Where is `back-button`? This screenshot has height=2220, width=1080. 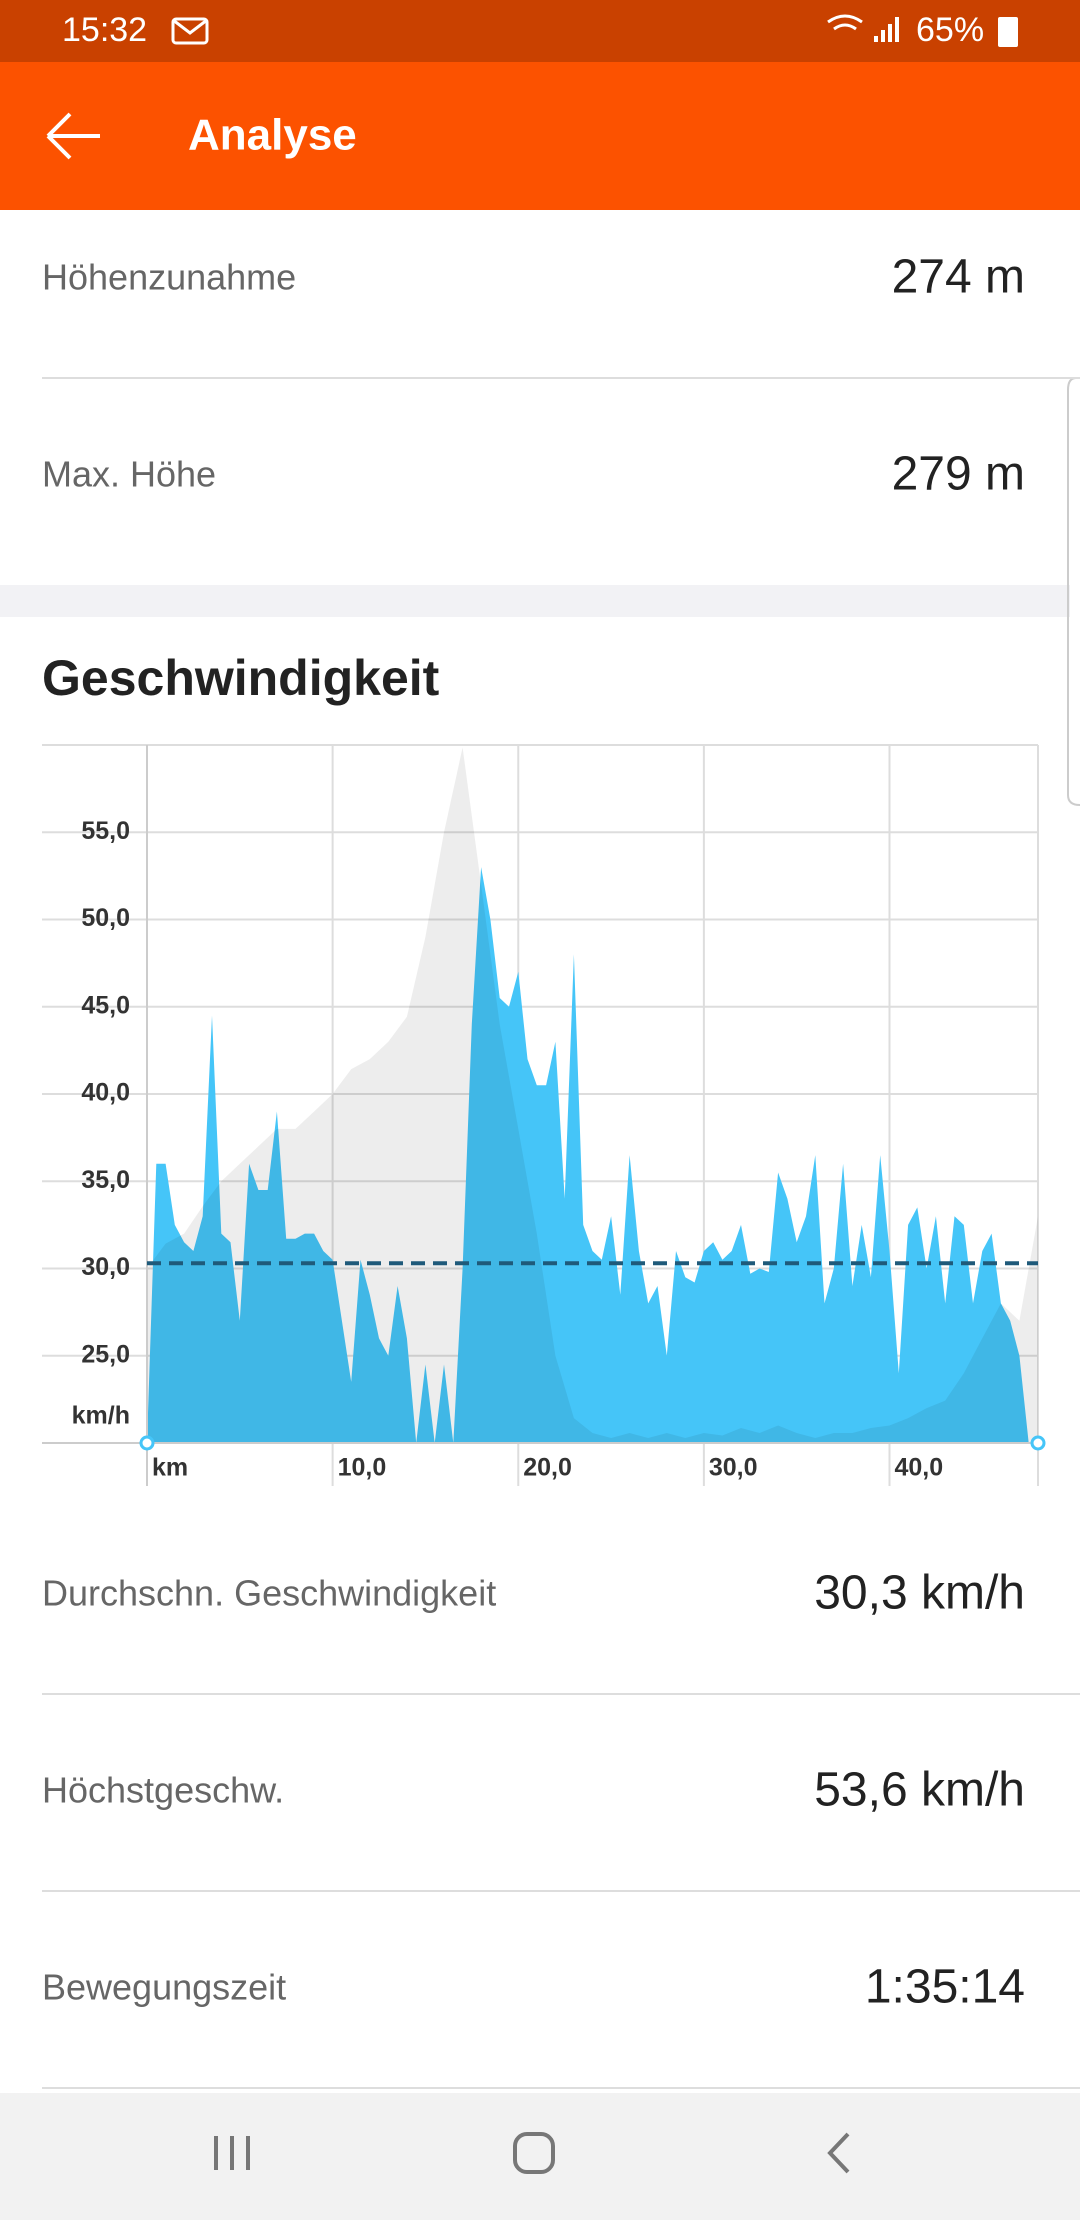
back-button is located at coordinates (73, 136).